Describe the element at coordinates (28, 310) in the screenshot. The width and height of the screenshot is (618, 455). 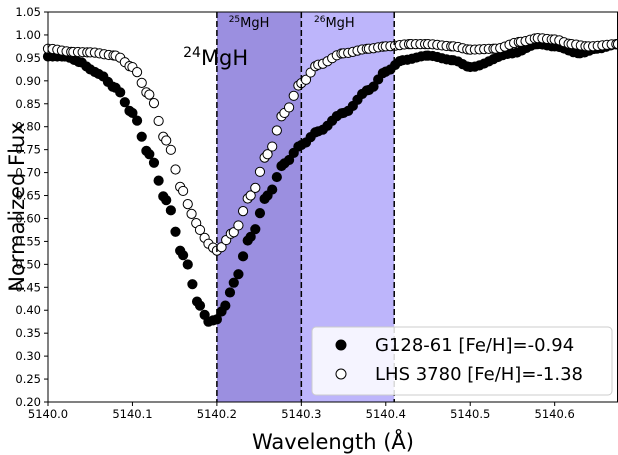
I see `y-tick-label: 0.40` at that location.